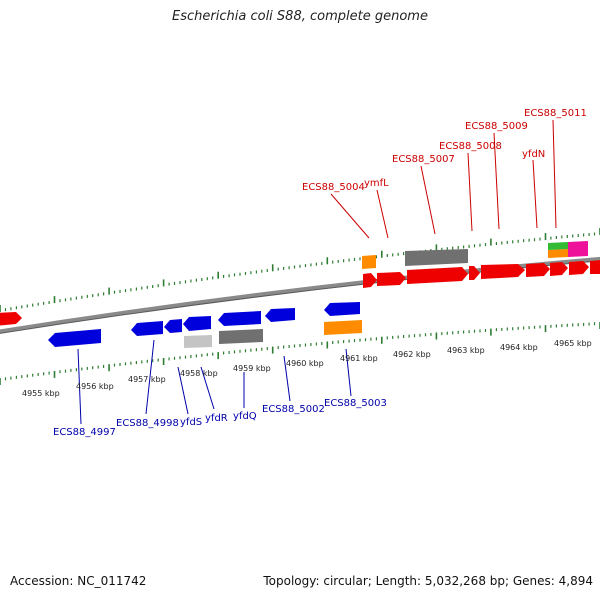 This screenshot has height=600, width=600. I want to click on accession-text: Accession: NC_011742, so click(78, 581).